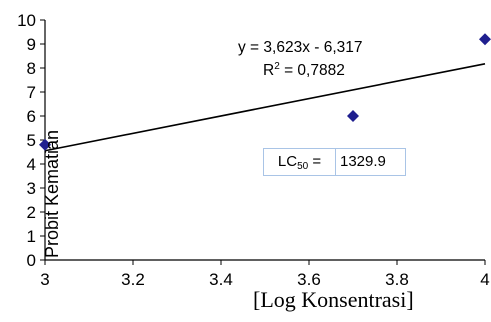 This screenshot has width=491, height=322. Describe the element at coordinates (31, 236) in the screenshot. I see `y-tick-label: 1` at that location.